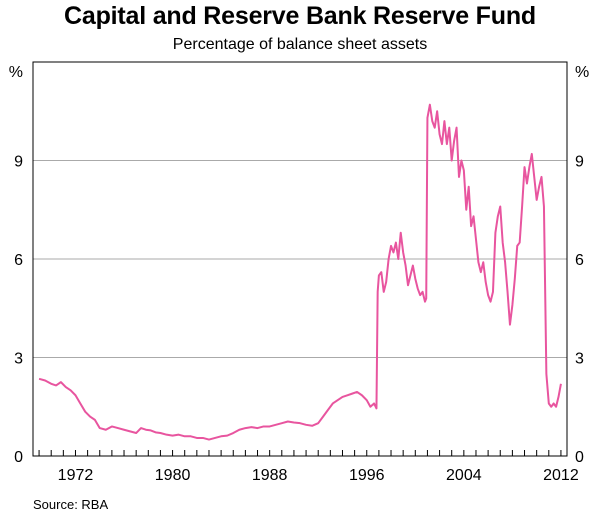  I want to click on x-tick-label: 2012, so click(561, 475).